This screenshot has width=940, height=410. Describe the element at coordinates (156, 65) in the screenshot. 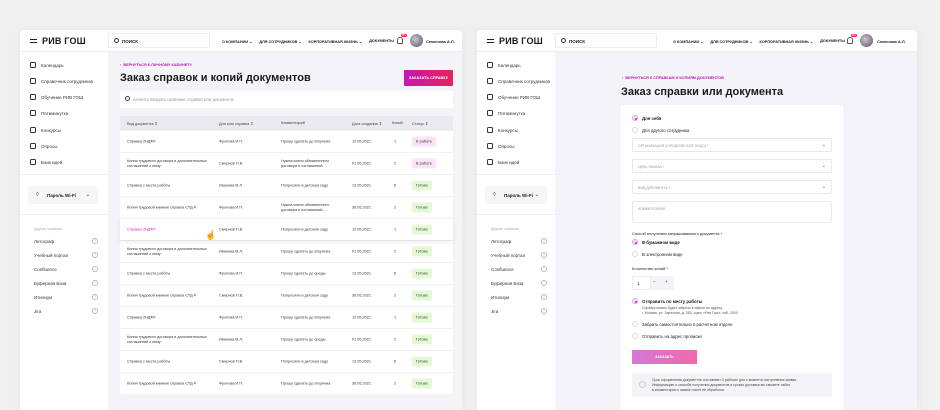

I see `back-link: ‹ Вернуться к личному кабинету` at that location.